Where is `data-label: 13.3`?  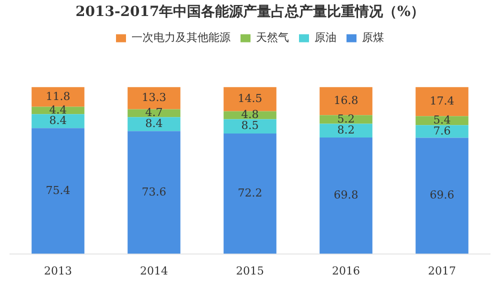
data-label: 13.3 is located at coordinates (154, 97).